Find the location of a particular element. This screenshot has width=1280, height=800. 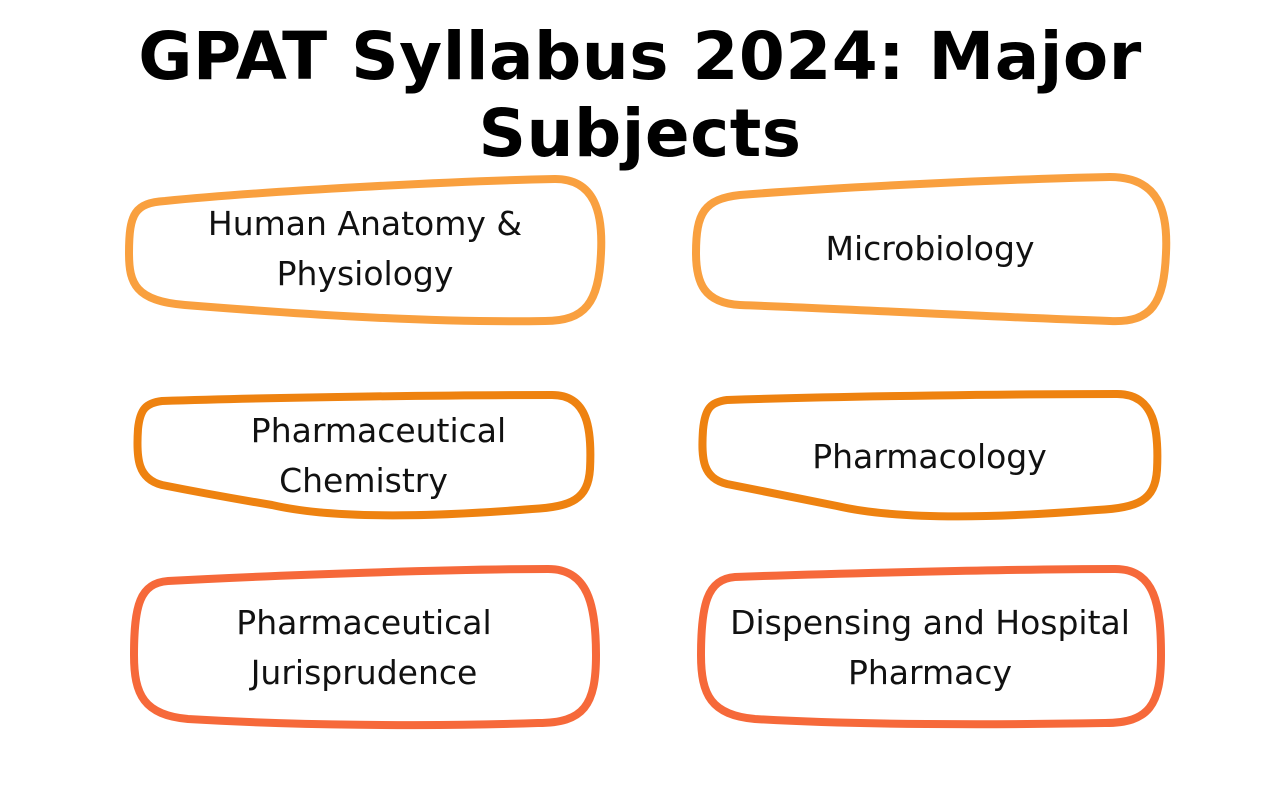

subject-box-microbiology: Microbiology is located at coordinates (930, 249).